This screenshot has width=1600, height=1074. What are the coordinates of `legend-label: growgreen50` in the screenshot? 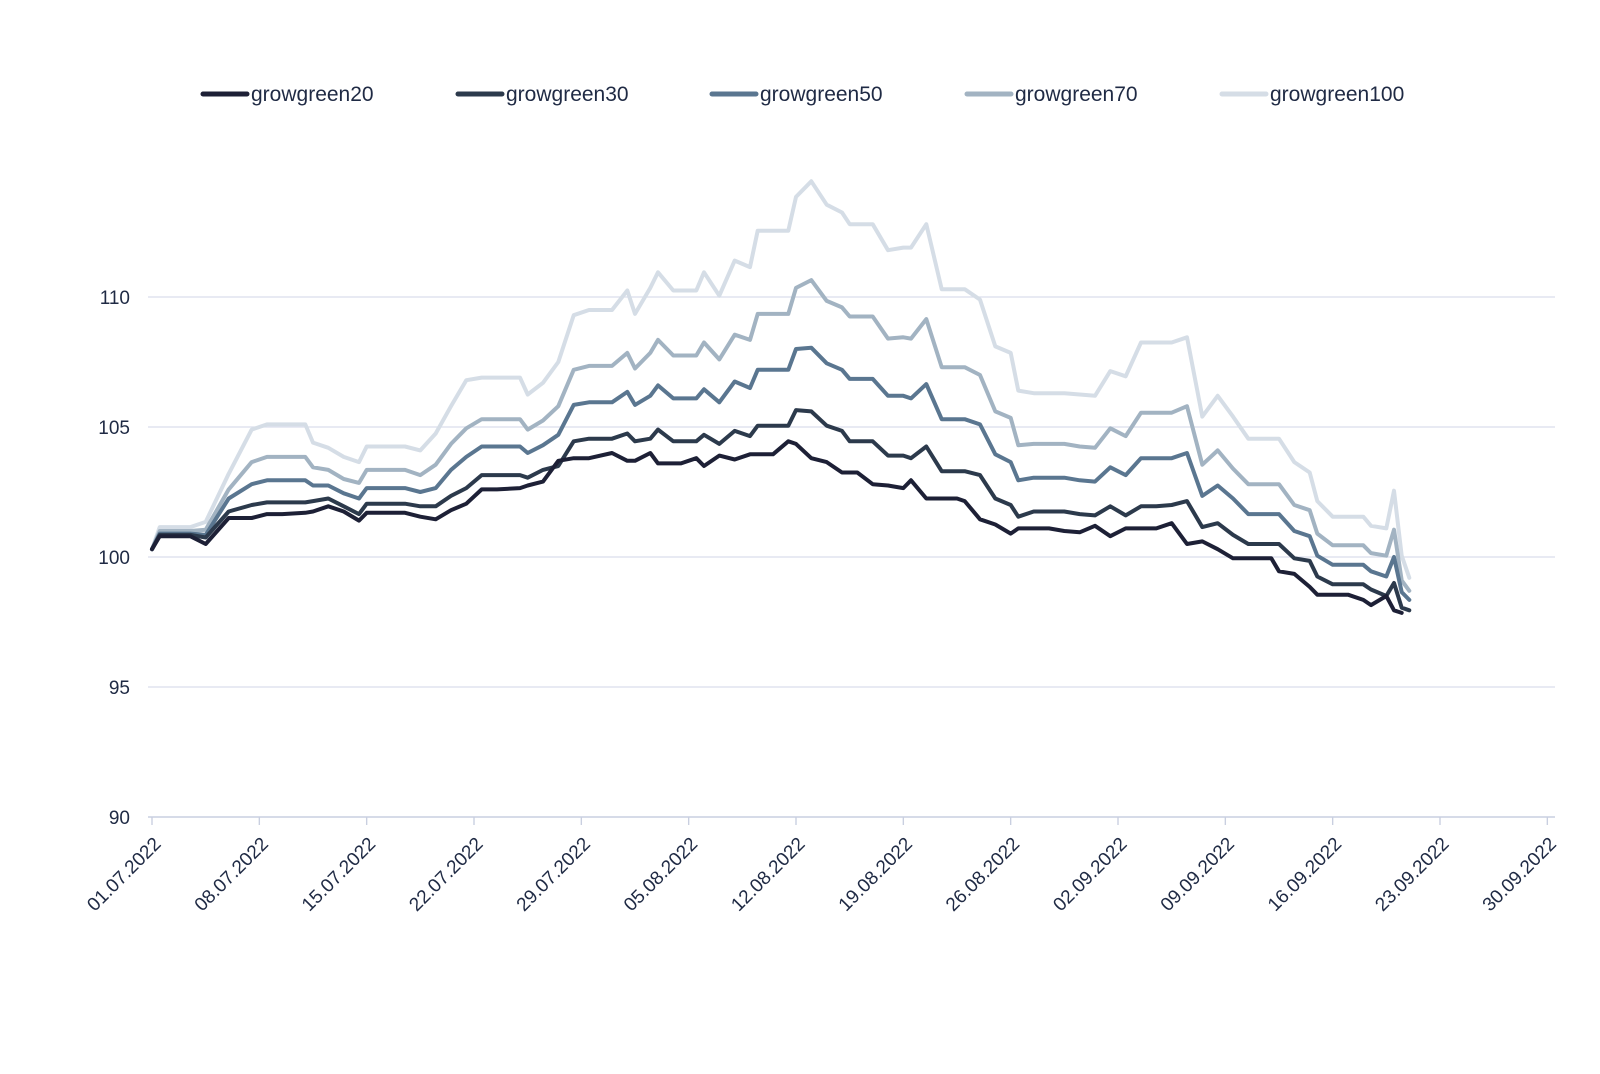 It's located at (821, 94).